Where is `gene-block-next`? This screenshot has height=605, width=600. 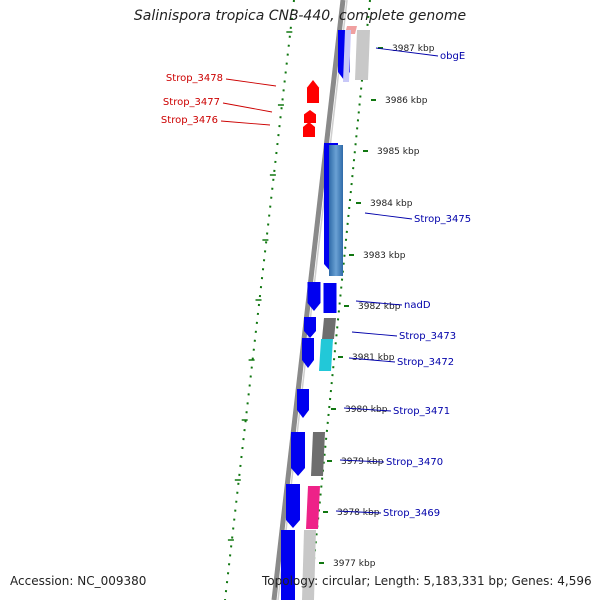 gene-block-next is located at coordinates (288, 565).